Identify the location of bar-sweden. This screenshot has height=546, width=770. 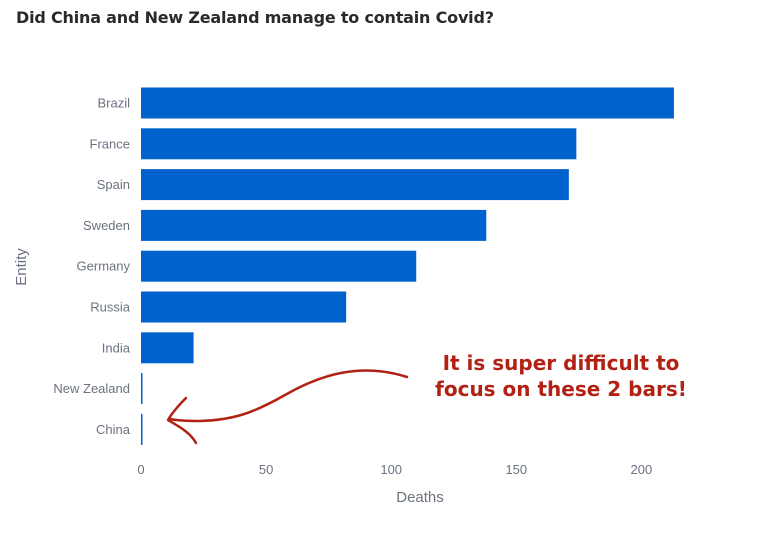
(314, 225).